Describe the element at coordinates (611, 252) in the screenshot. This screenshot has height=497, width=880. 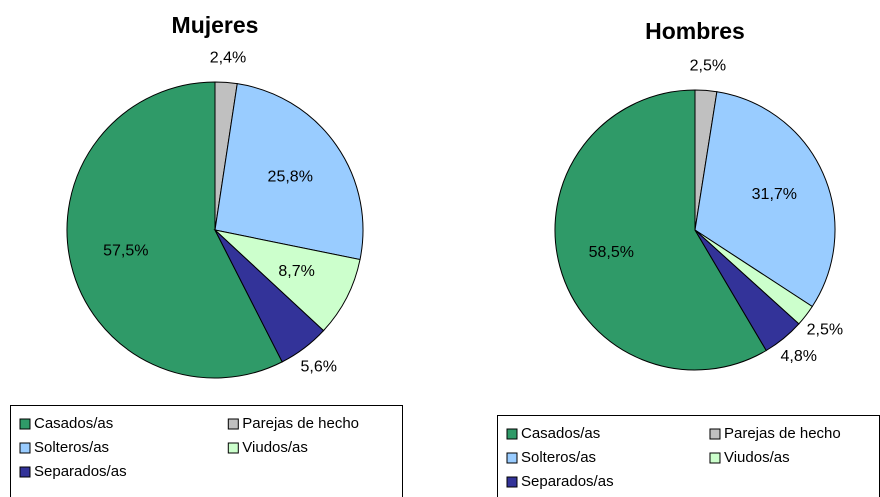
I see `data-label: 58,5%` at that location.